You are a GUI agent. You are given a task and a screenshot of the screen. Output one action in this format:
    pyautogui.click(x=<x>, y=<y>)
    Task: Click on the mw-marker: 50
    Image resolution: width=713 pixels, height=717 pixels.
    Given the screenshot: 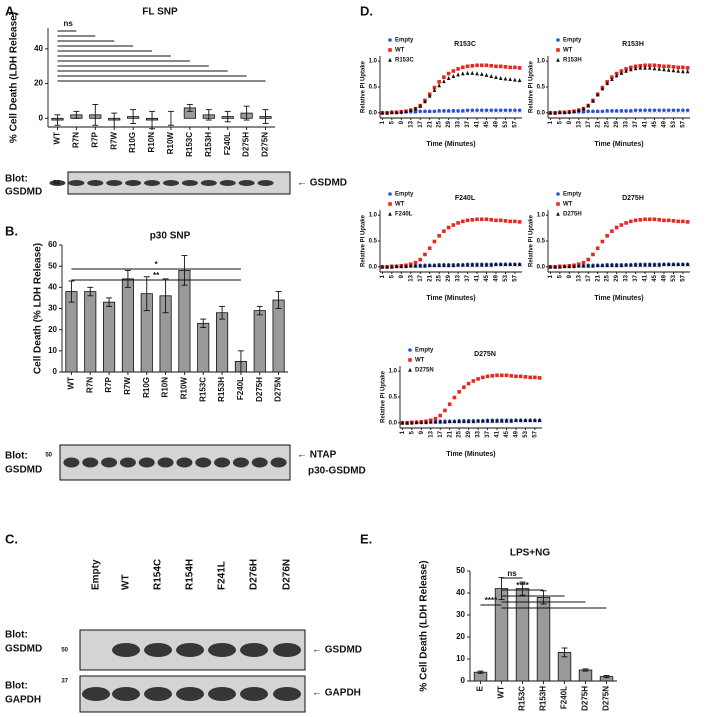 What is the action you would take?
    pyautogui.click(x=48, y=456)
    